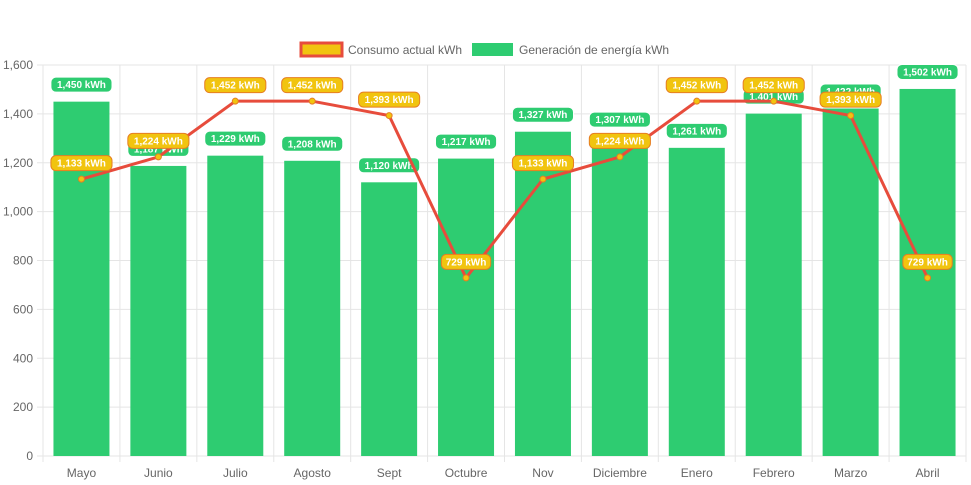 Image resolution: width=971 pixels, height=485 pixels. I want to click on bar-data-label-text: 1,120 kWh, so click(389, 166).